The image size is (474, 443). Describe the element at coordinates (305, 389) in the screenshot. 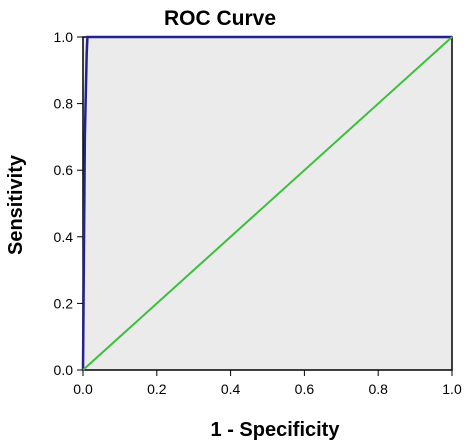

I see `x-tick-label: 0.6` at that location.